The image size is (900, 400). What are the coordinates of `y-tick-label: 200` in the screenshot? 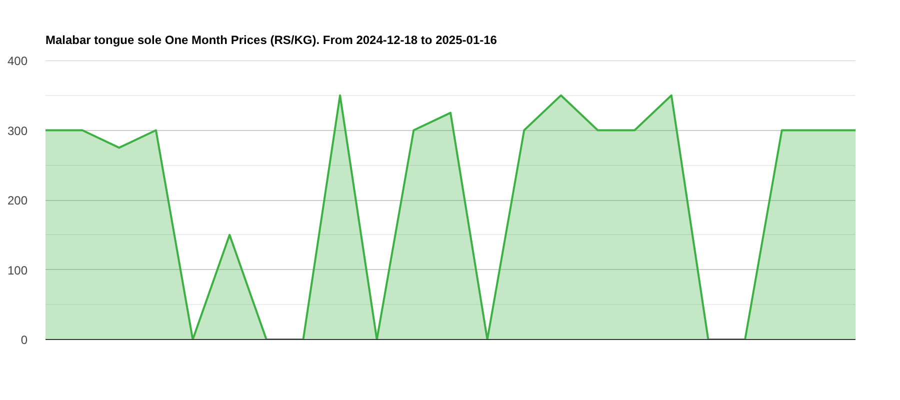 It's located at (17, 201).